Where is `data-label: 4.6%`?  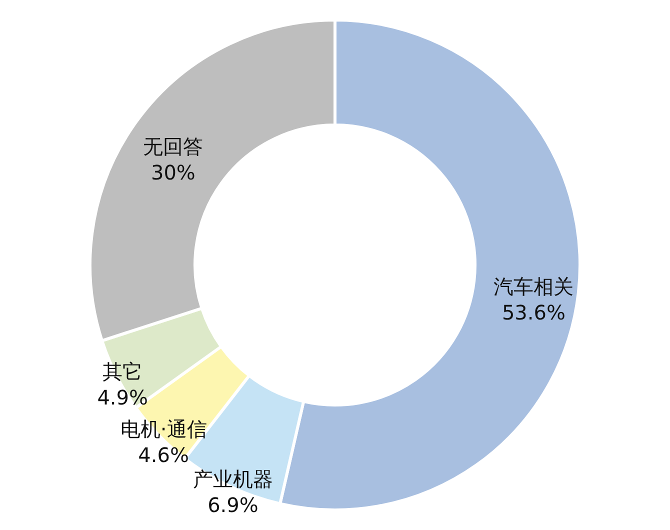
data-label: 4.6% is located at coordinates (163, 455).